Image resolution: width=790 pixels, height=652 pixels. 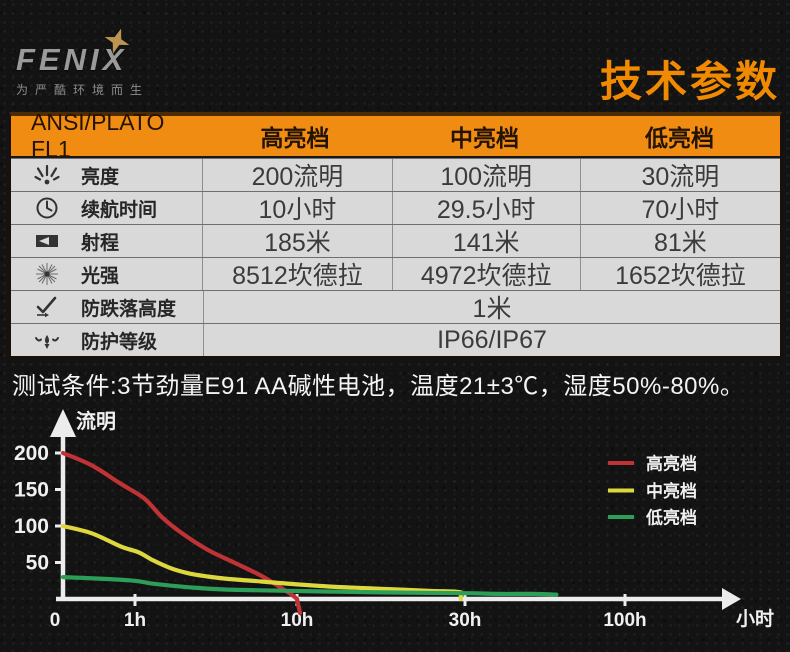 I want to click on table-row: 续航时间 10小时 29.5小时 70小时, so click(x=395, y=208).